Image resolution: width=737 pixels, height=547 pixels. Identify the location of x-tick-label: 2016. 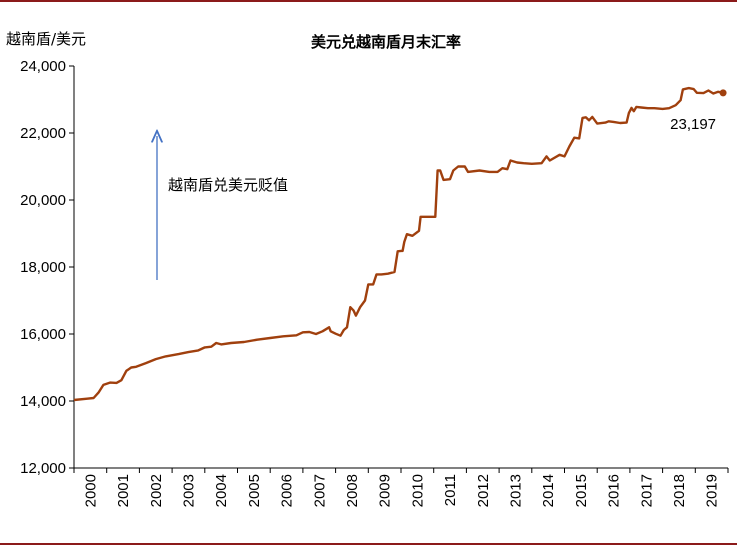
(614, 490).